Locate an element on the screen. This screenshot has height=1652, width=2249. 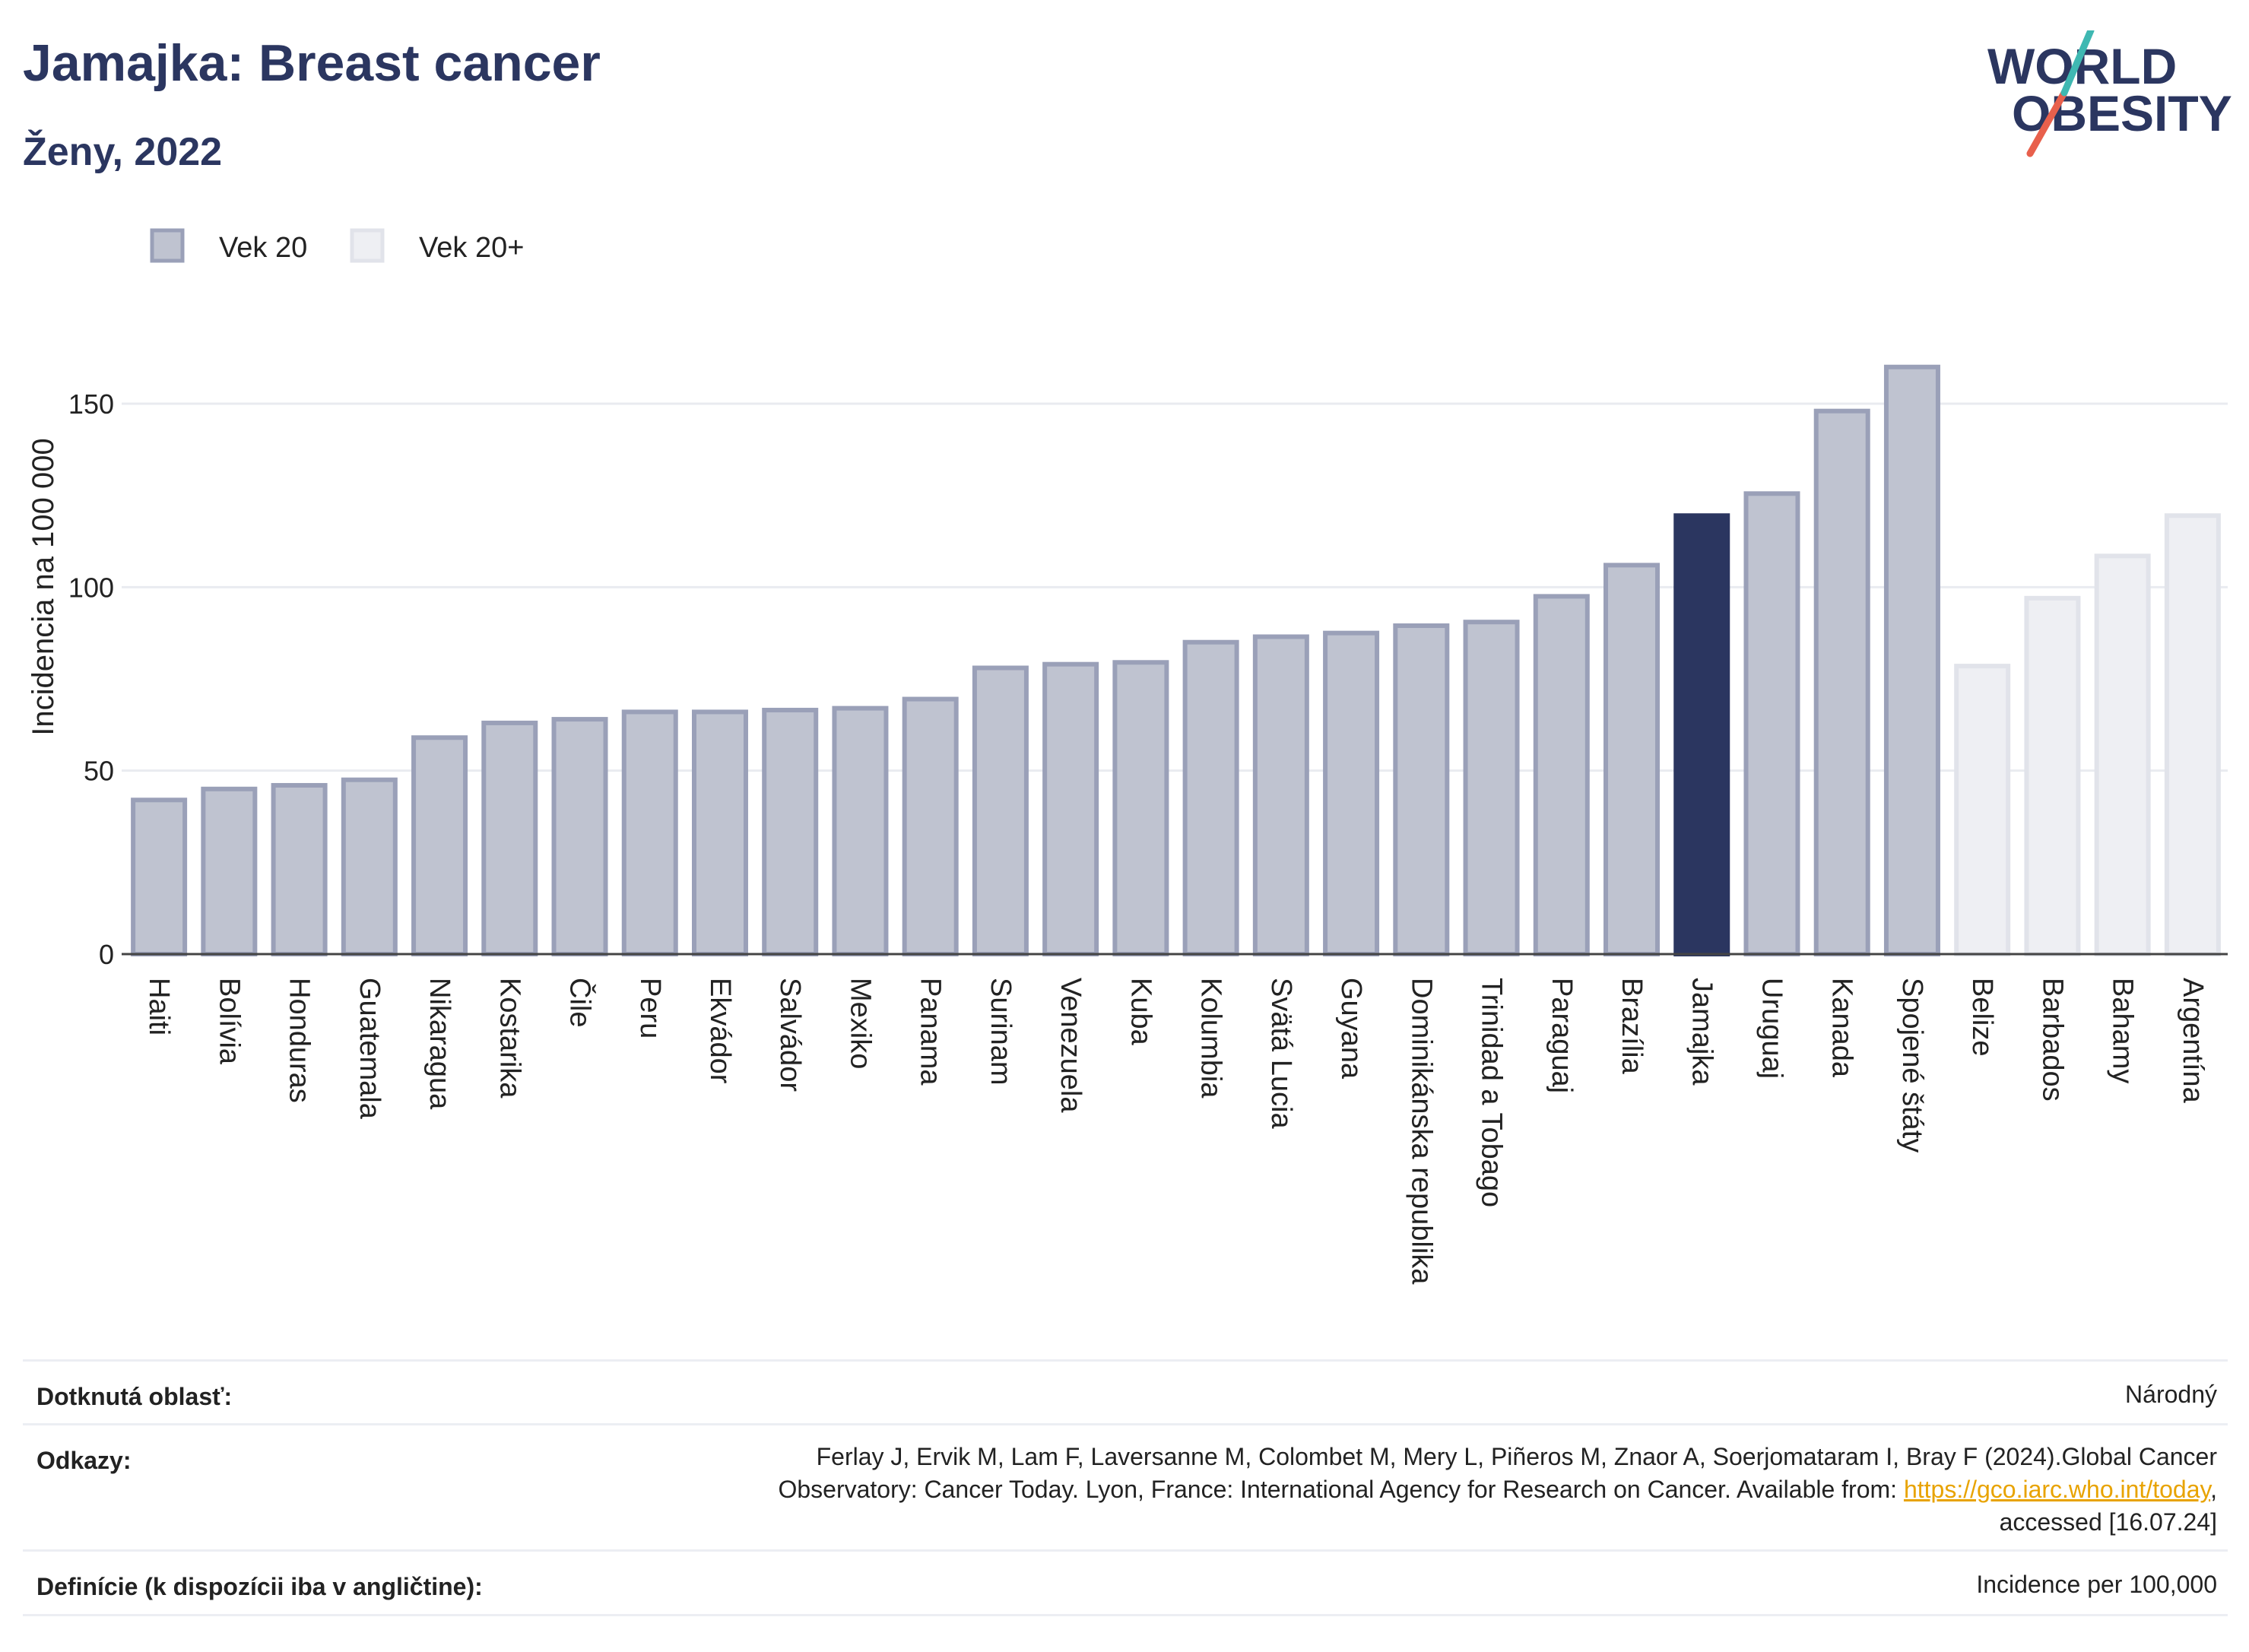
bar-Kuba is located at coordinates (1140, 808).